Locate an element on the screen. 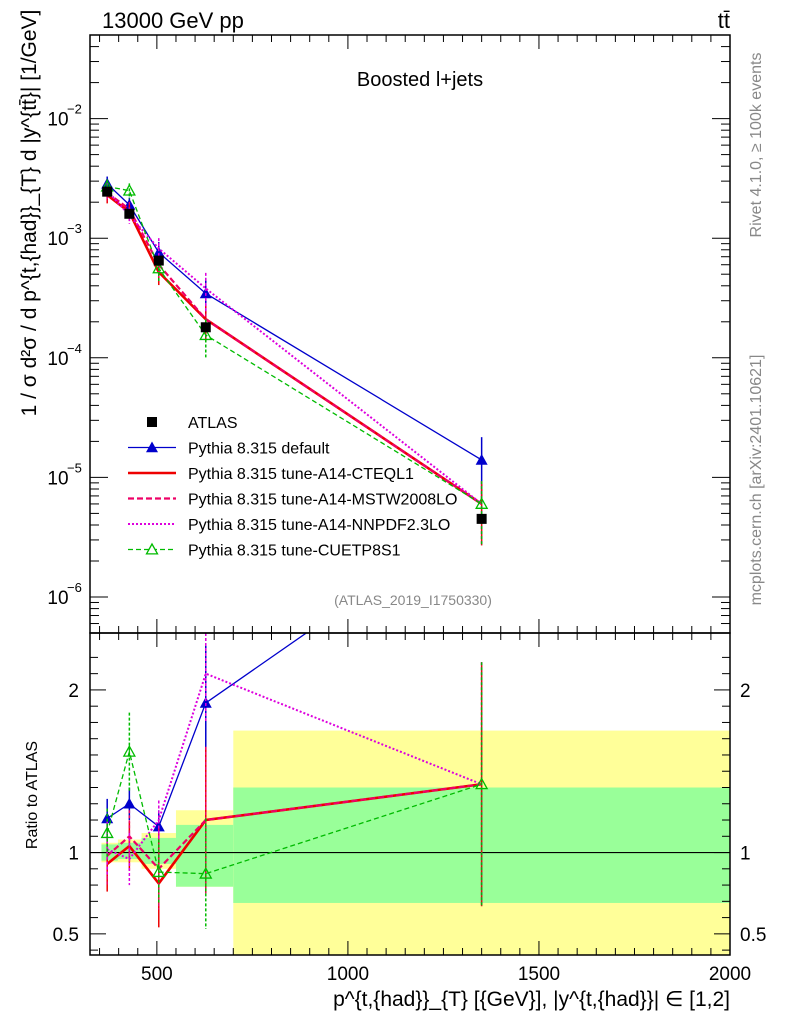  ratio-tick-label: 0.5 is located at coordinates (66, 935).